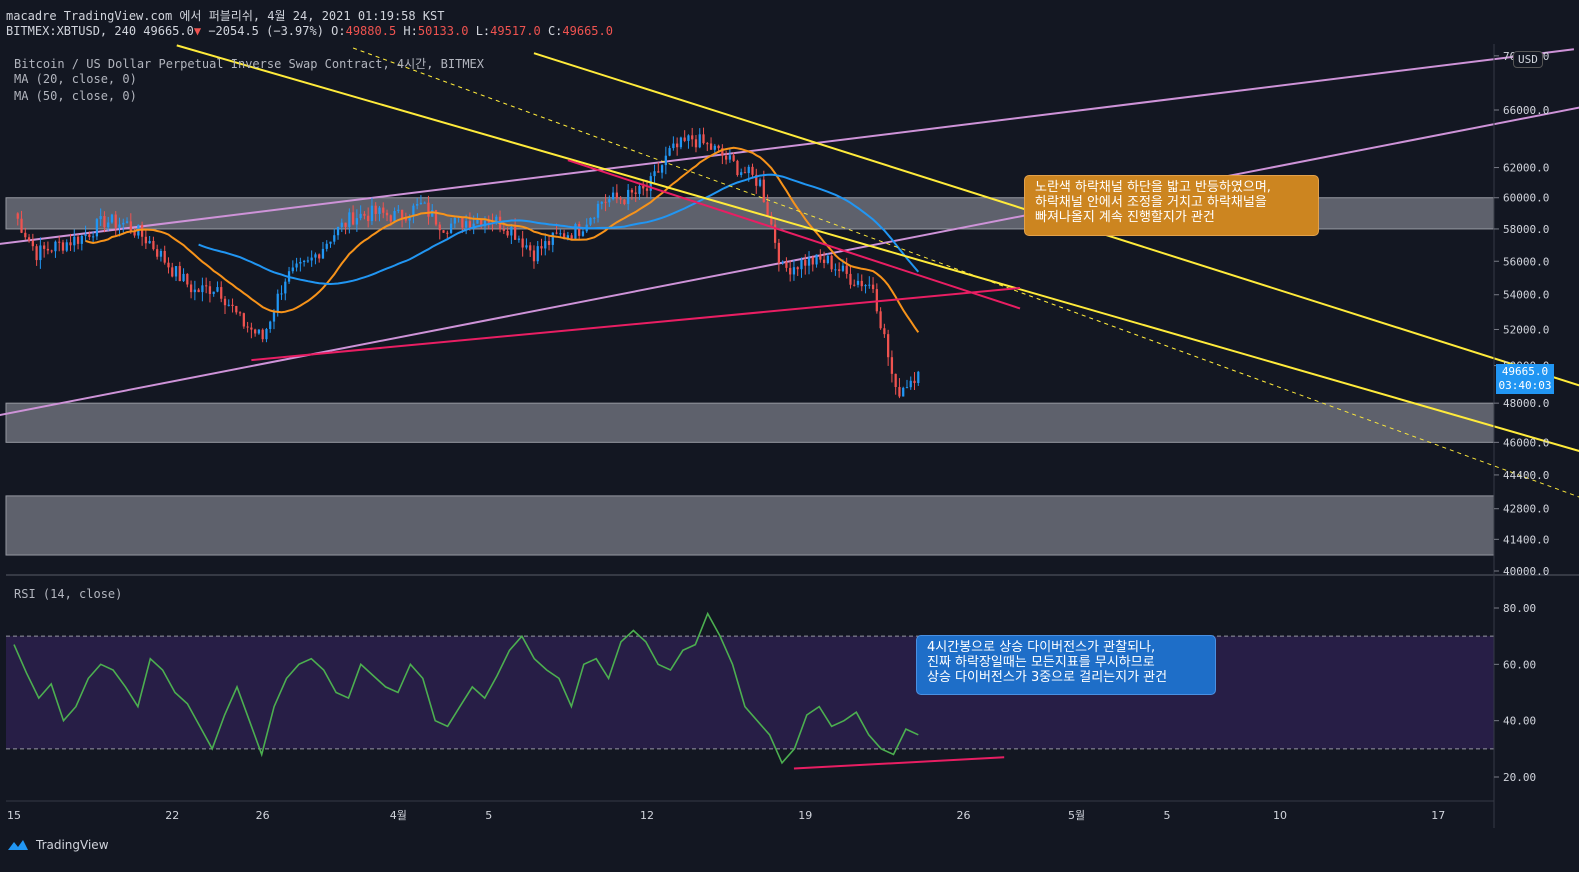 The width and height of the screenshot is (1579, 872). I want to click on close-label: C:, so click(555, 31).